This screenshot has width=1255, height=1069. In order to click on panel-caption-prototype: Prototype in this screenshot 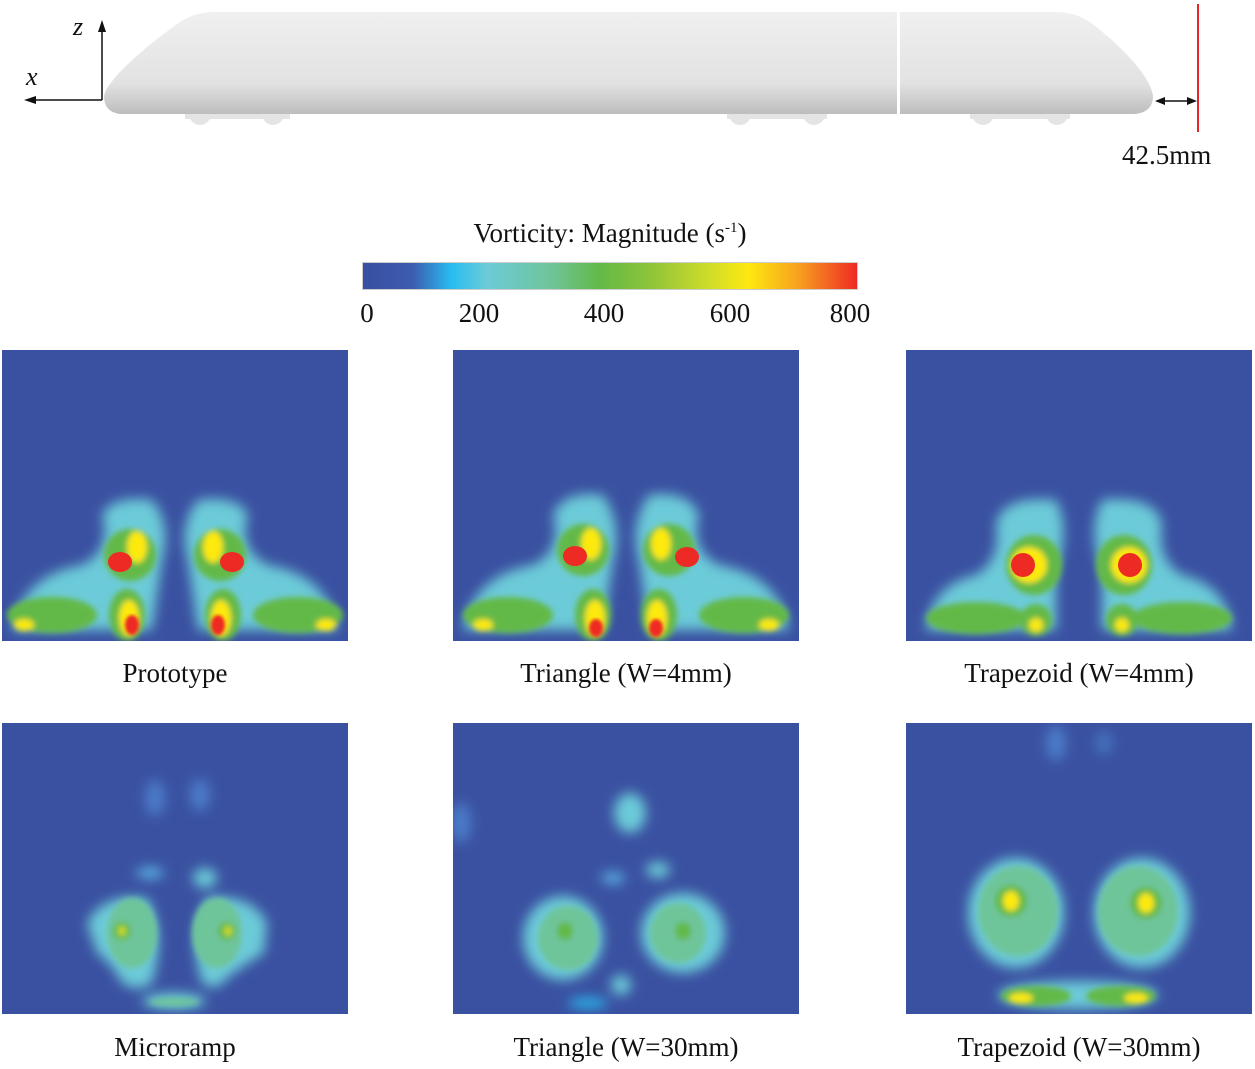, I will do `click(175, 673)`.